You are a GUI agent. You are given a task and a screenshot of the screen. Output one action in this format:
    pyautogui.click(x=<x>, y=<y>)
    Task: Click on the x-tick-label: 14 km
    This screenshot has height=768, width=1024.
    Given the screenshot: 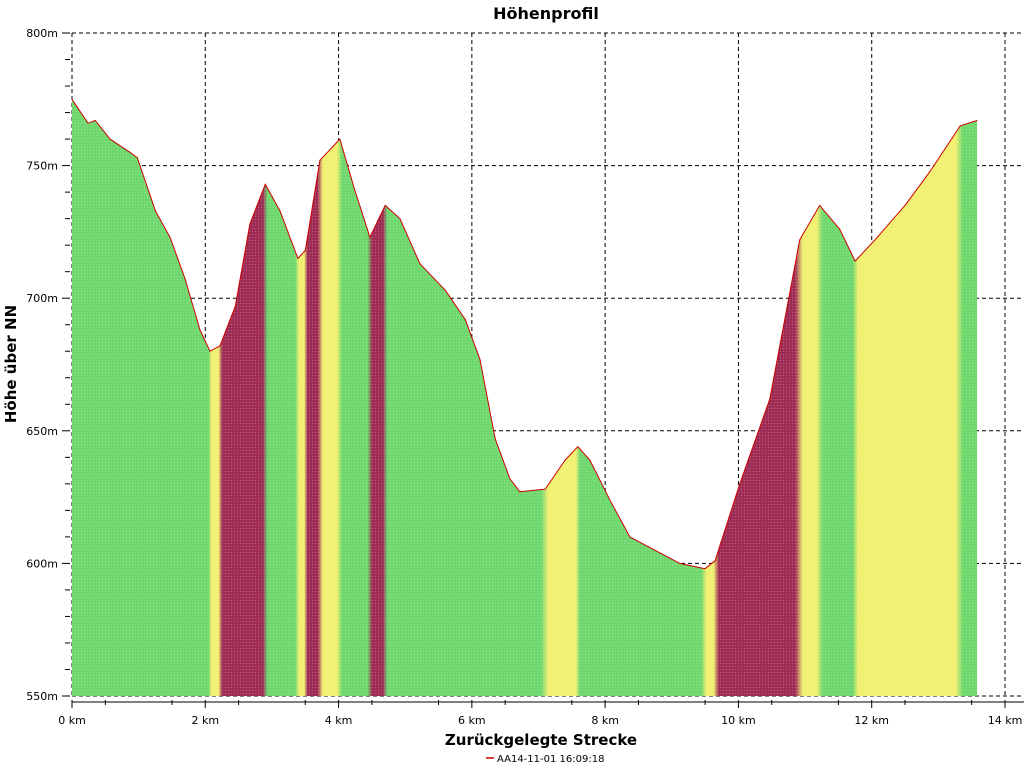 What is the action you would take?
    pyautogui.click(x=1005, y=720)
    